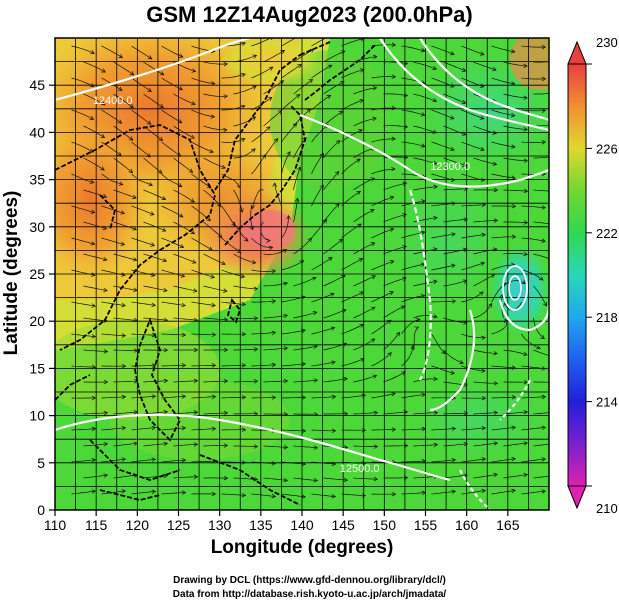  What do you see at coordinates (360, 469) in the screenshot?
I see `contour-label: 12500.0` at bounding box center [360, 469].